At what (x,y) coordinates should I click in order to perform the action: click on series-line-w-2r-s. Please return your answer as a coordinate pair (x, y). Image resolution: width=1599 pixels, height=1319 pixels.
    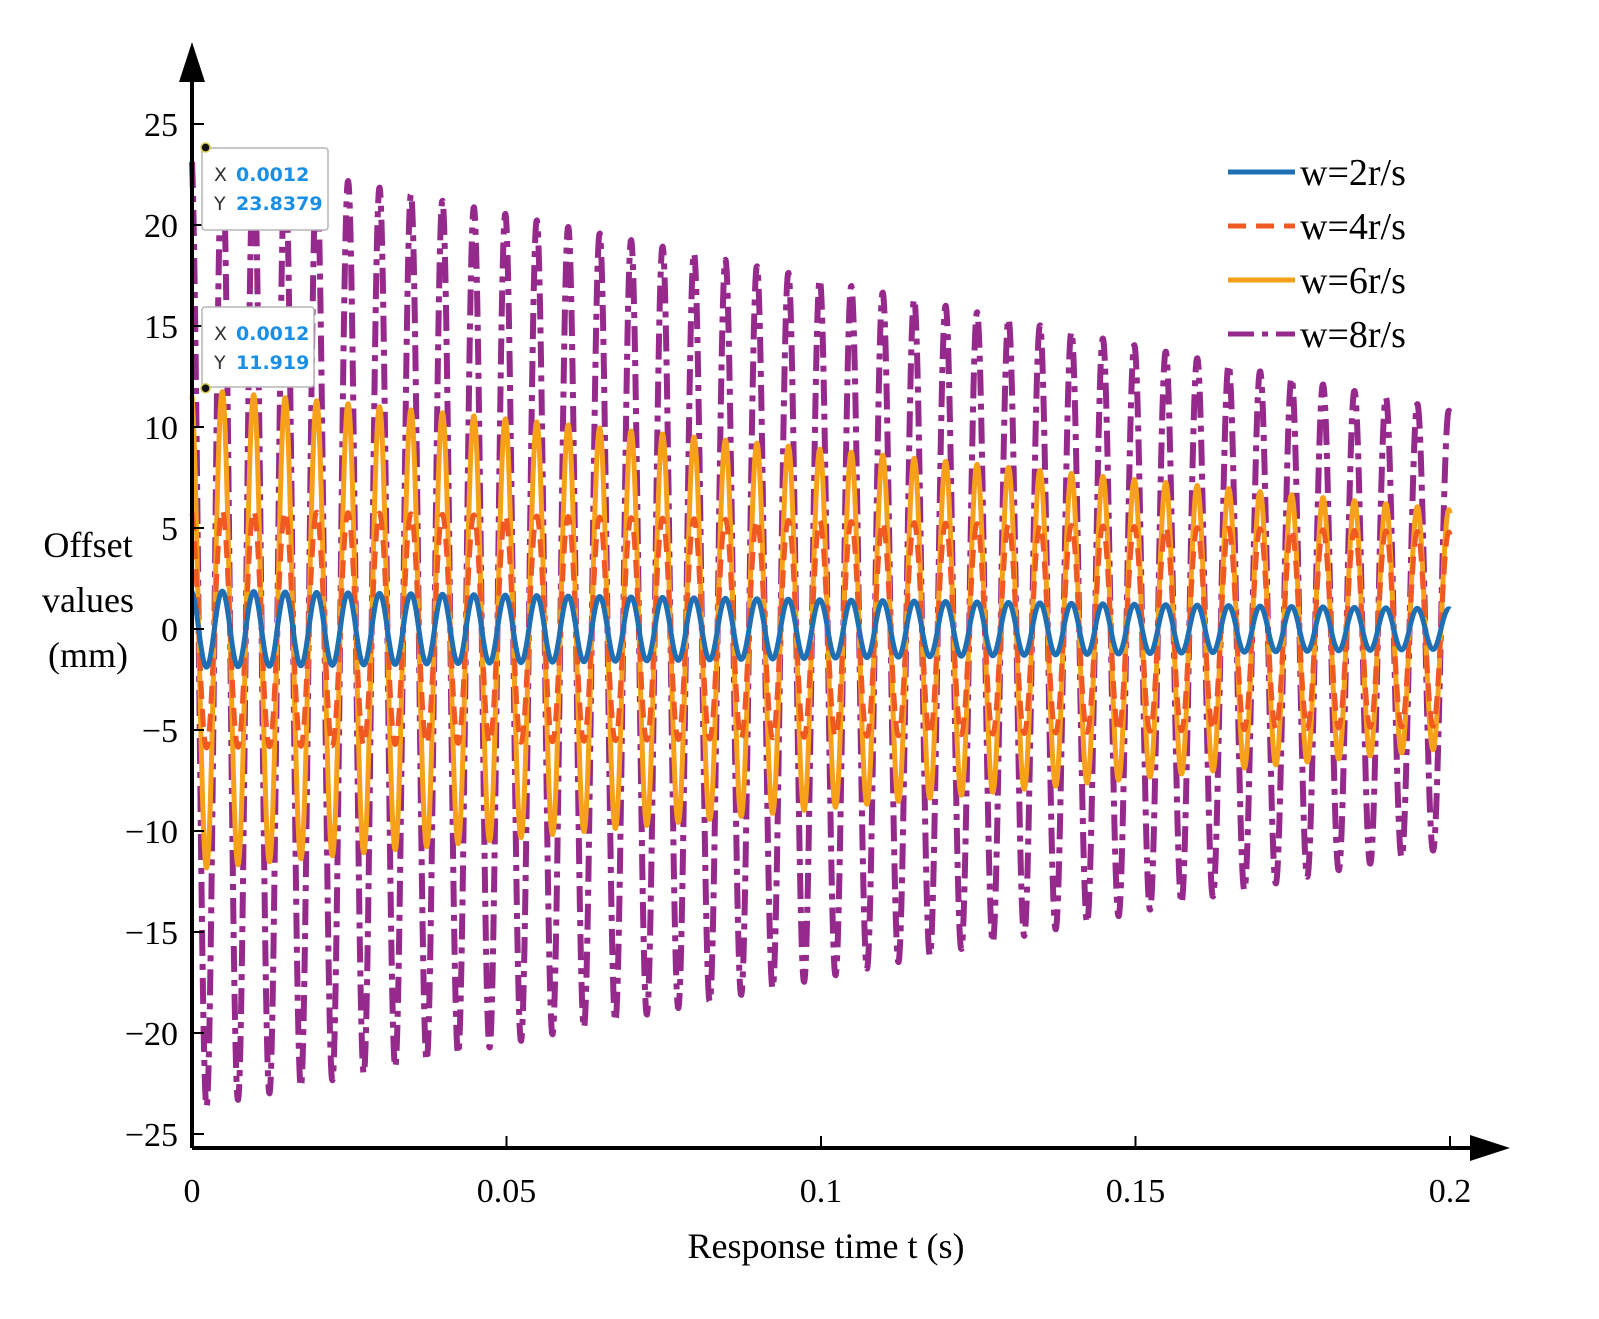
    Looking at the image, I should click on (820, 629).